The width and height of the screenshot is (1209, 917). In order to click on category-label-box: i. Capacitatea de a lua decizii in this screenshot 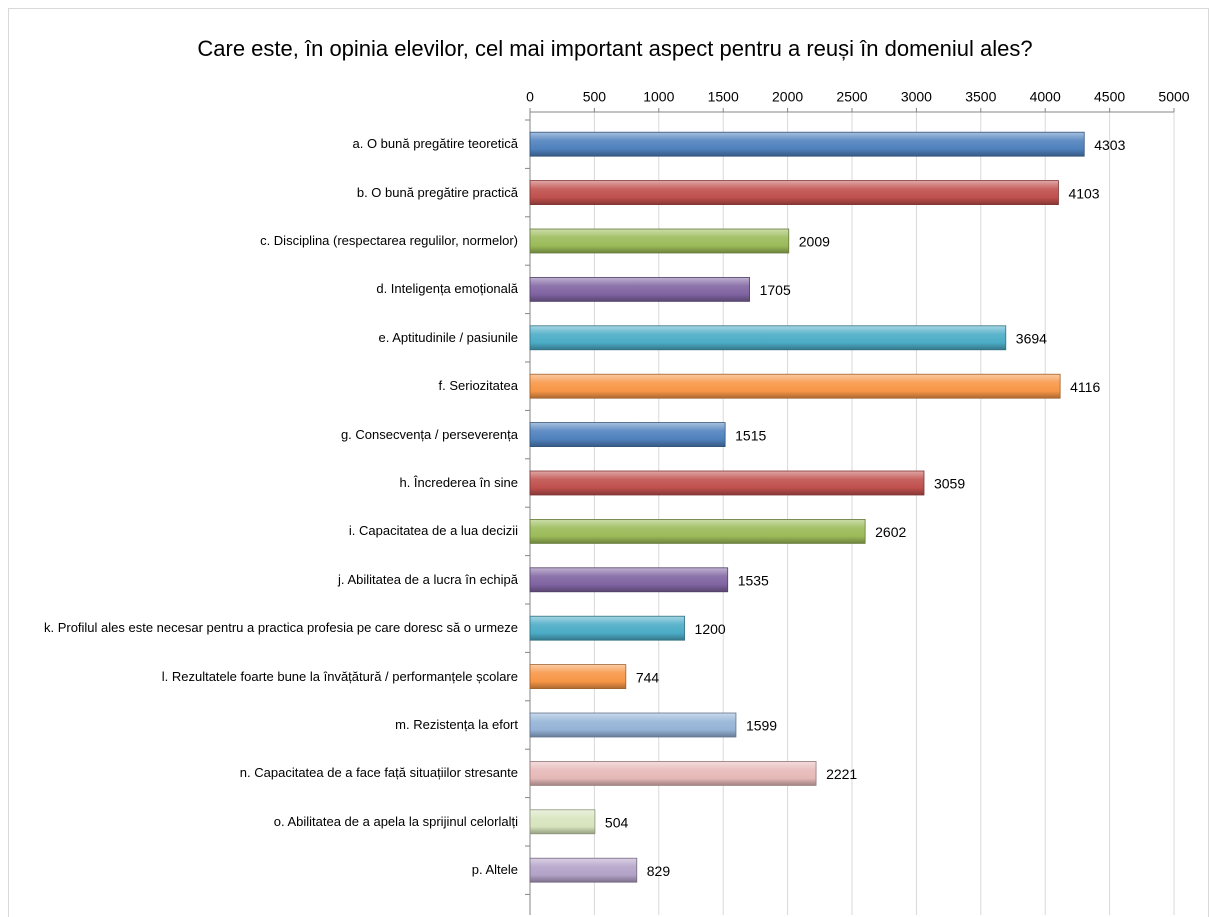, I will do `click(259, 531)`.